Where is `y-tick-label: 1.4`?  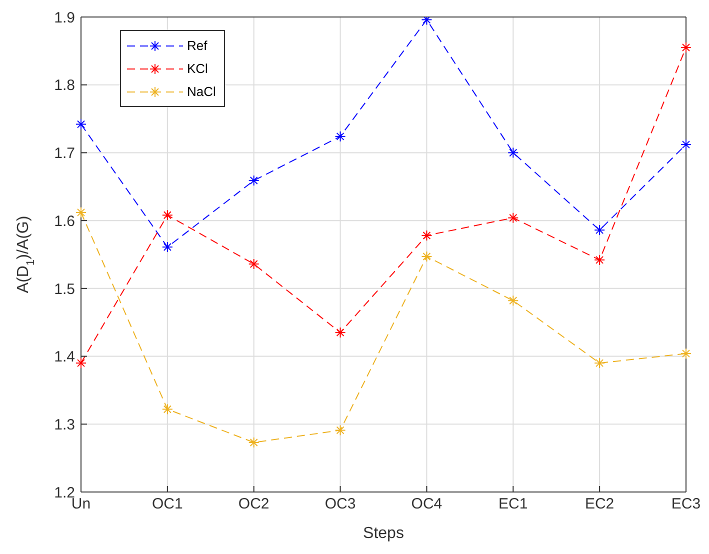 y-tick-label: 1.4 is located at coordinates (64, 357).